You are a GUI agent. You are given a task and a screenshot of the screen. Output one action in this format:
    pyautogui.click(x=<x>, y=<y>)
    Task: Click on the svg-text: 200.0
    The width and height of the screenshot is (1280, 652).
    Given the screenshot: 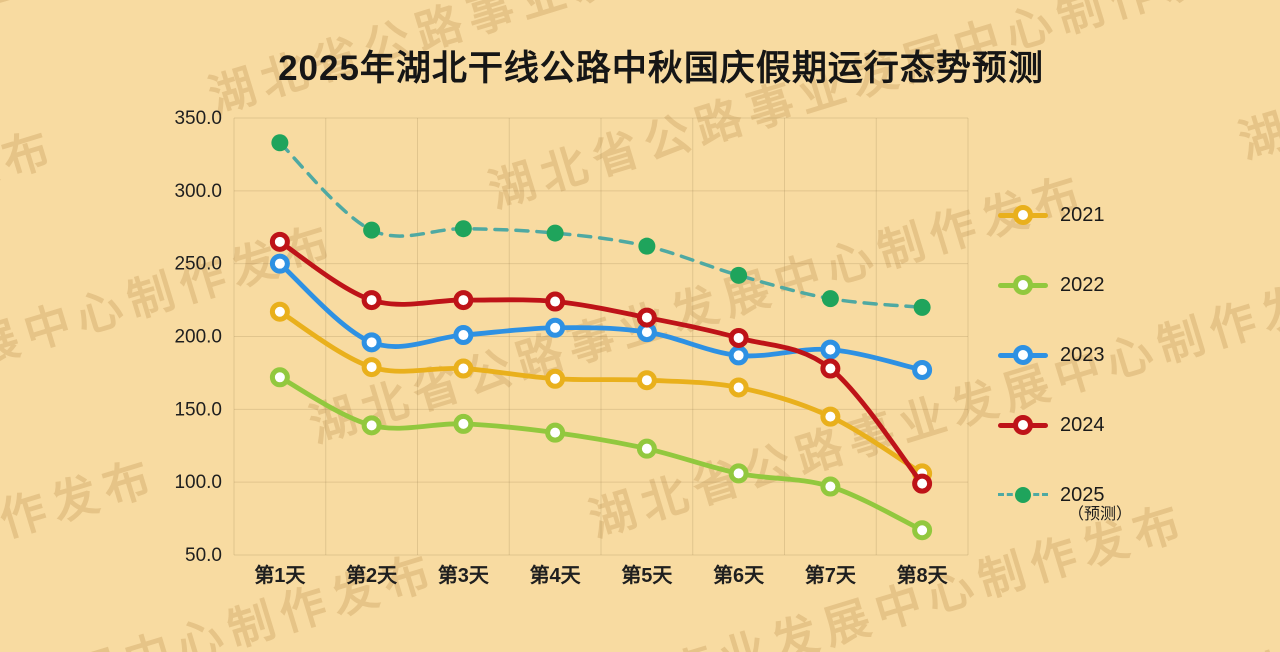 What is the action you would take?
    pyautogui.click(x=198, y=337)
    